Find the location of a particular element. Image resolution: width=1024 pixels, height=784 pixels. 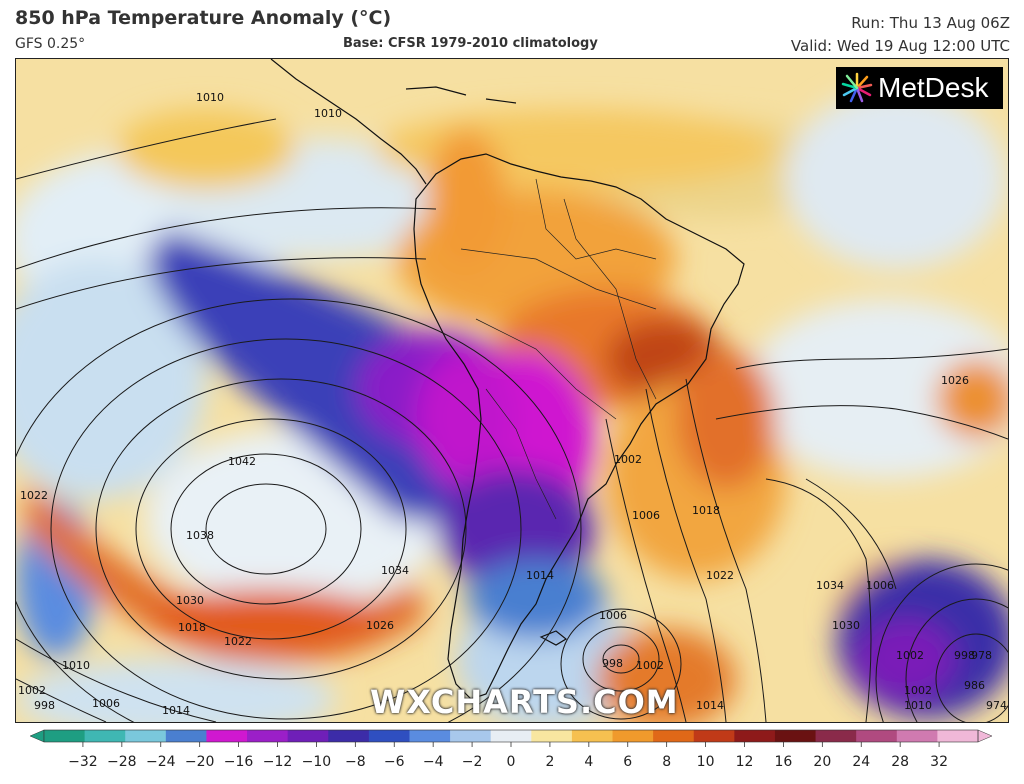

legend-tick-label: −24 is located at coordinates (161, 762).